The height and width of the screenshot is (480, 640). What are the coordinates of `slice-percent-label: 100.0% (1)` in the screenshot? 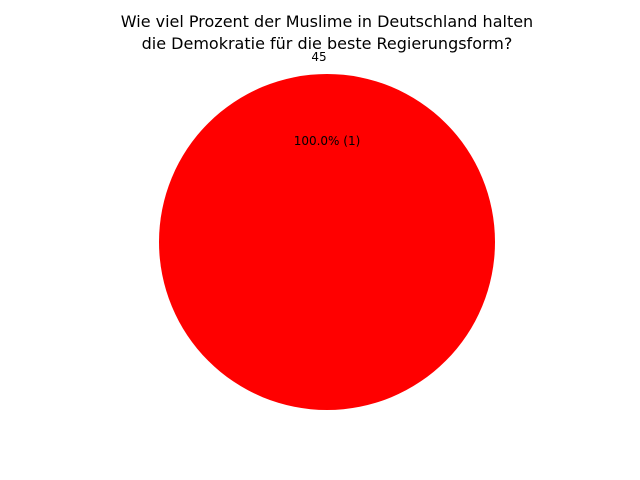 It's located at (327, 141).